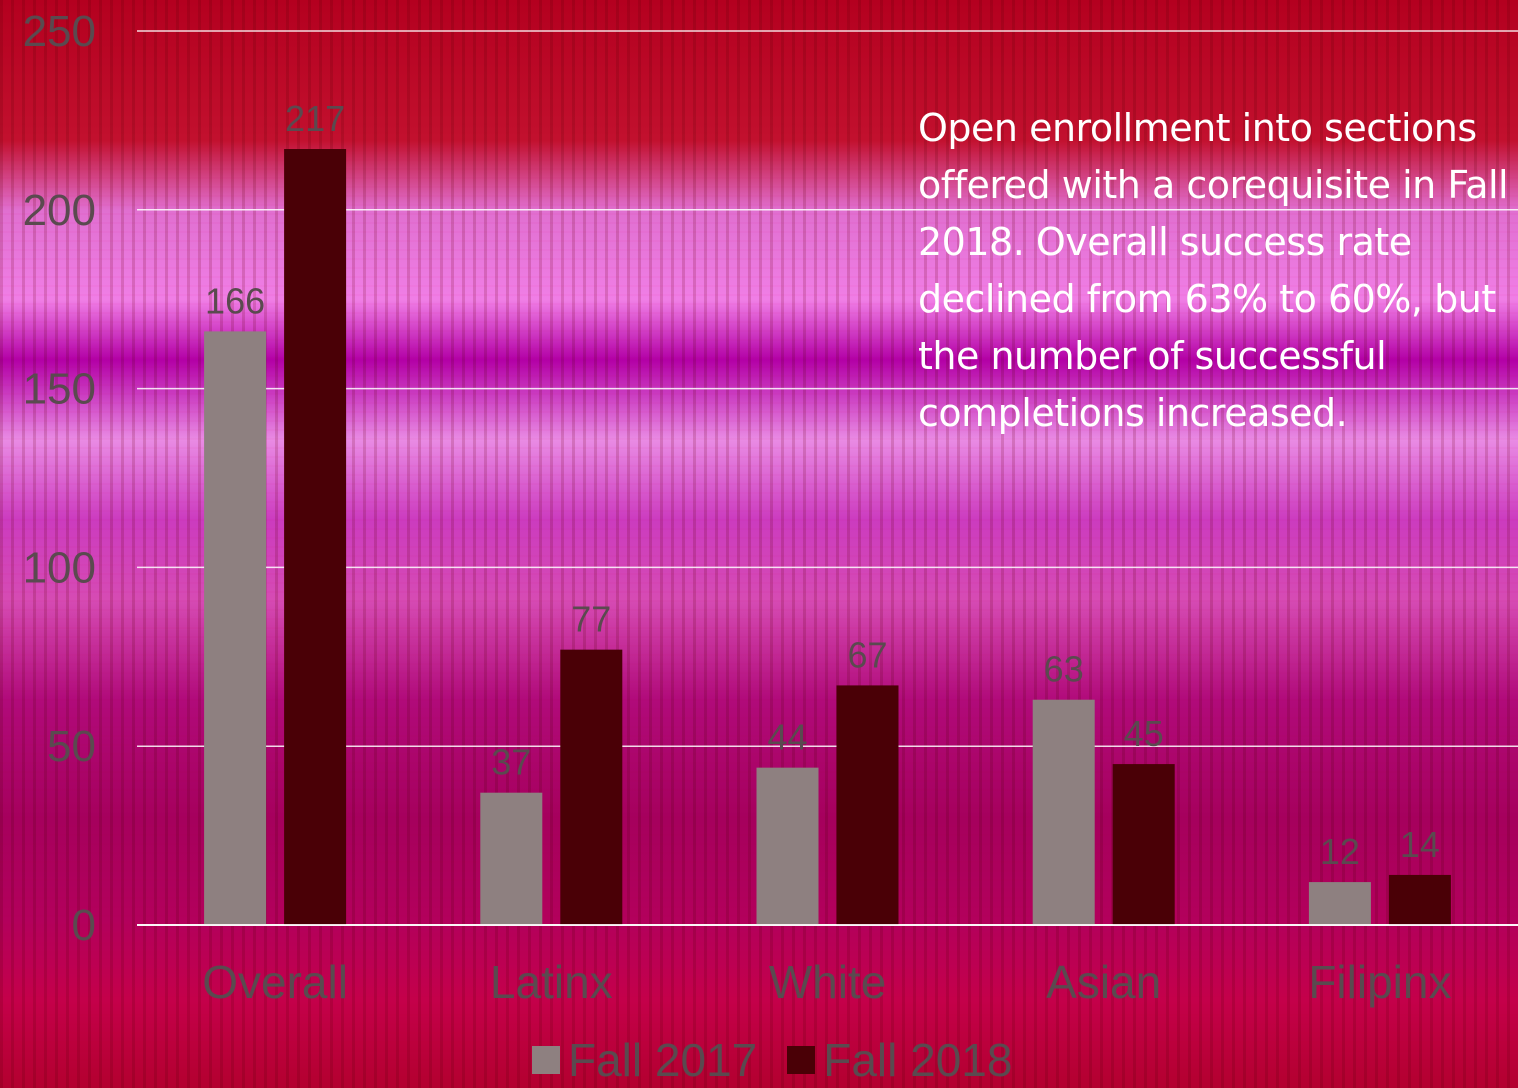  I want to click on data-label: 166, so click(235, 300).